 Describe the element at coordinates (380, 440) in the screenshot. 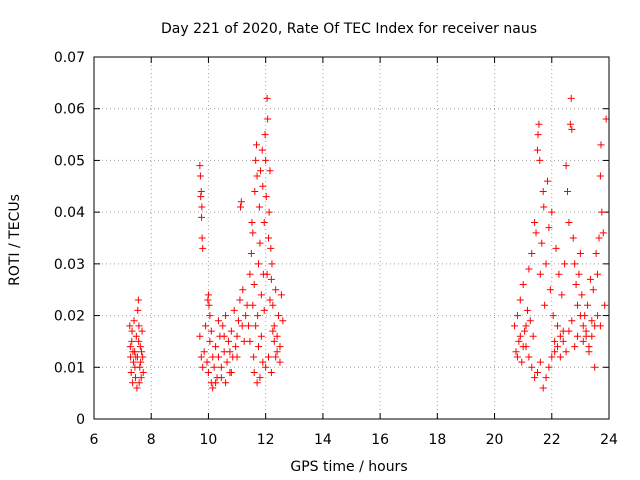

I see `x-tick-label: 16` at that location.